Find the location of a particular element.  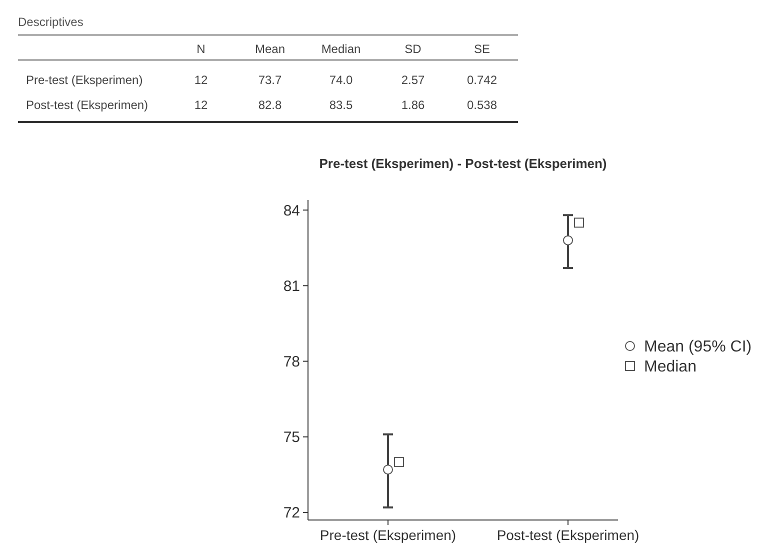

text: 74.0 is located at coordinates (341, 80).